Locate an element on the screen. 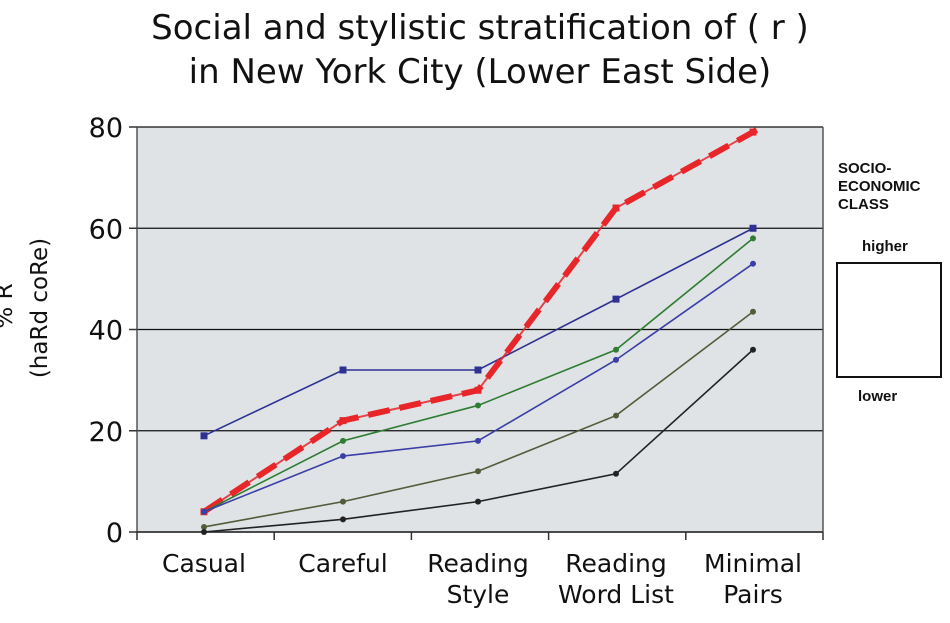 The image size is (950, 623). x-tick-label: Careful is located at coordinates (342, 563).